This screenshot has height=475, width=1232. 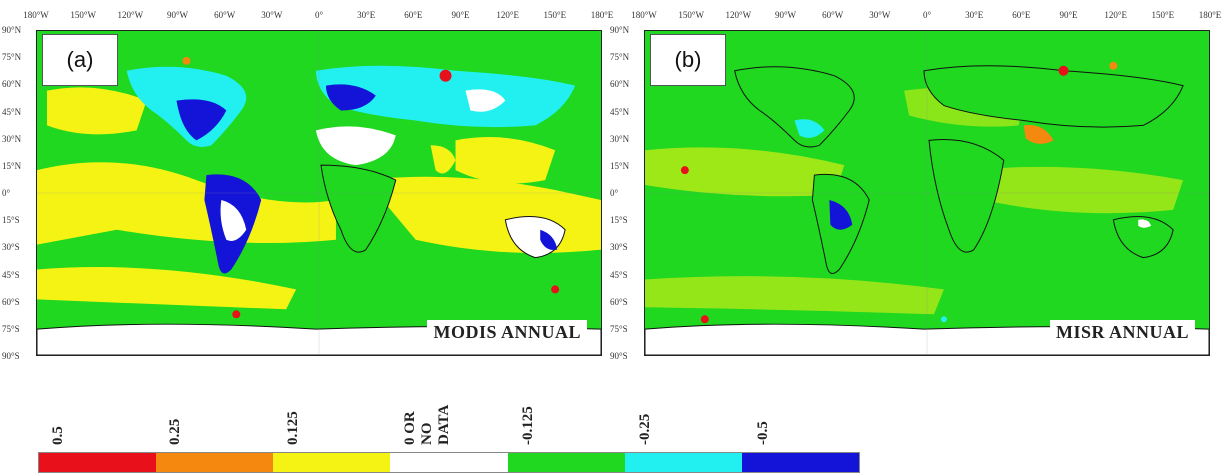 I want to click on colorbar-label: 0.5, so click(x=58, y=435).